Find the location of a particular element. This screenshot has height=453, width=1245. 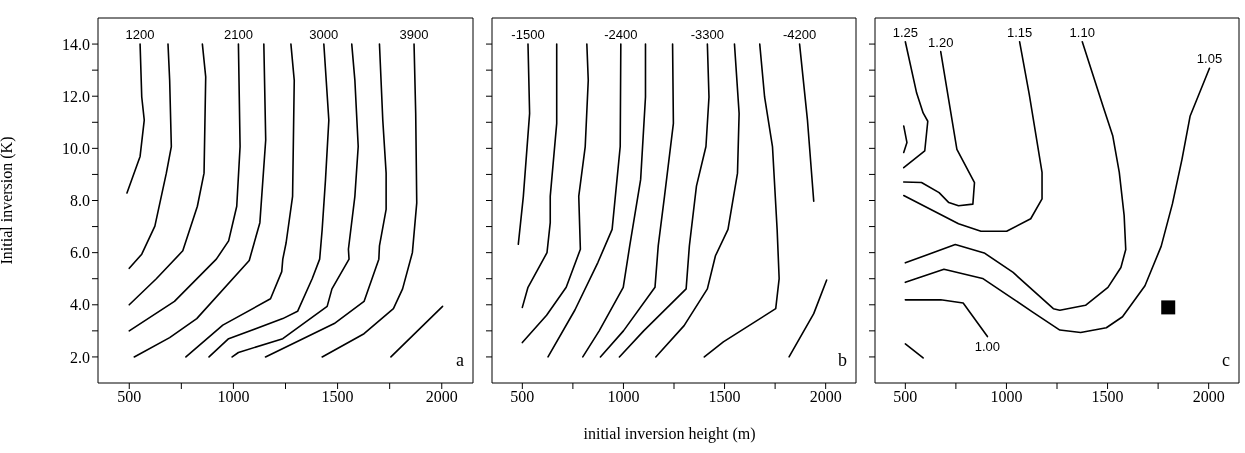

annotation: c is located at coordinates (1226, 360).